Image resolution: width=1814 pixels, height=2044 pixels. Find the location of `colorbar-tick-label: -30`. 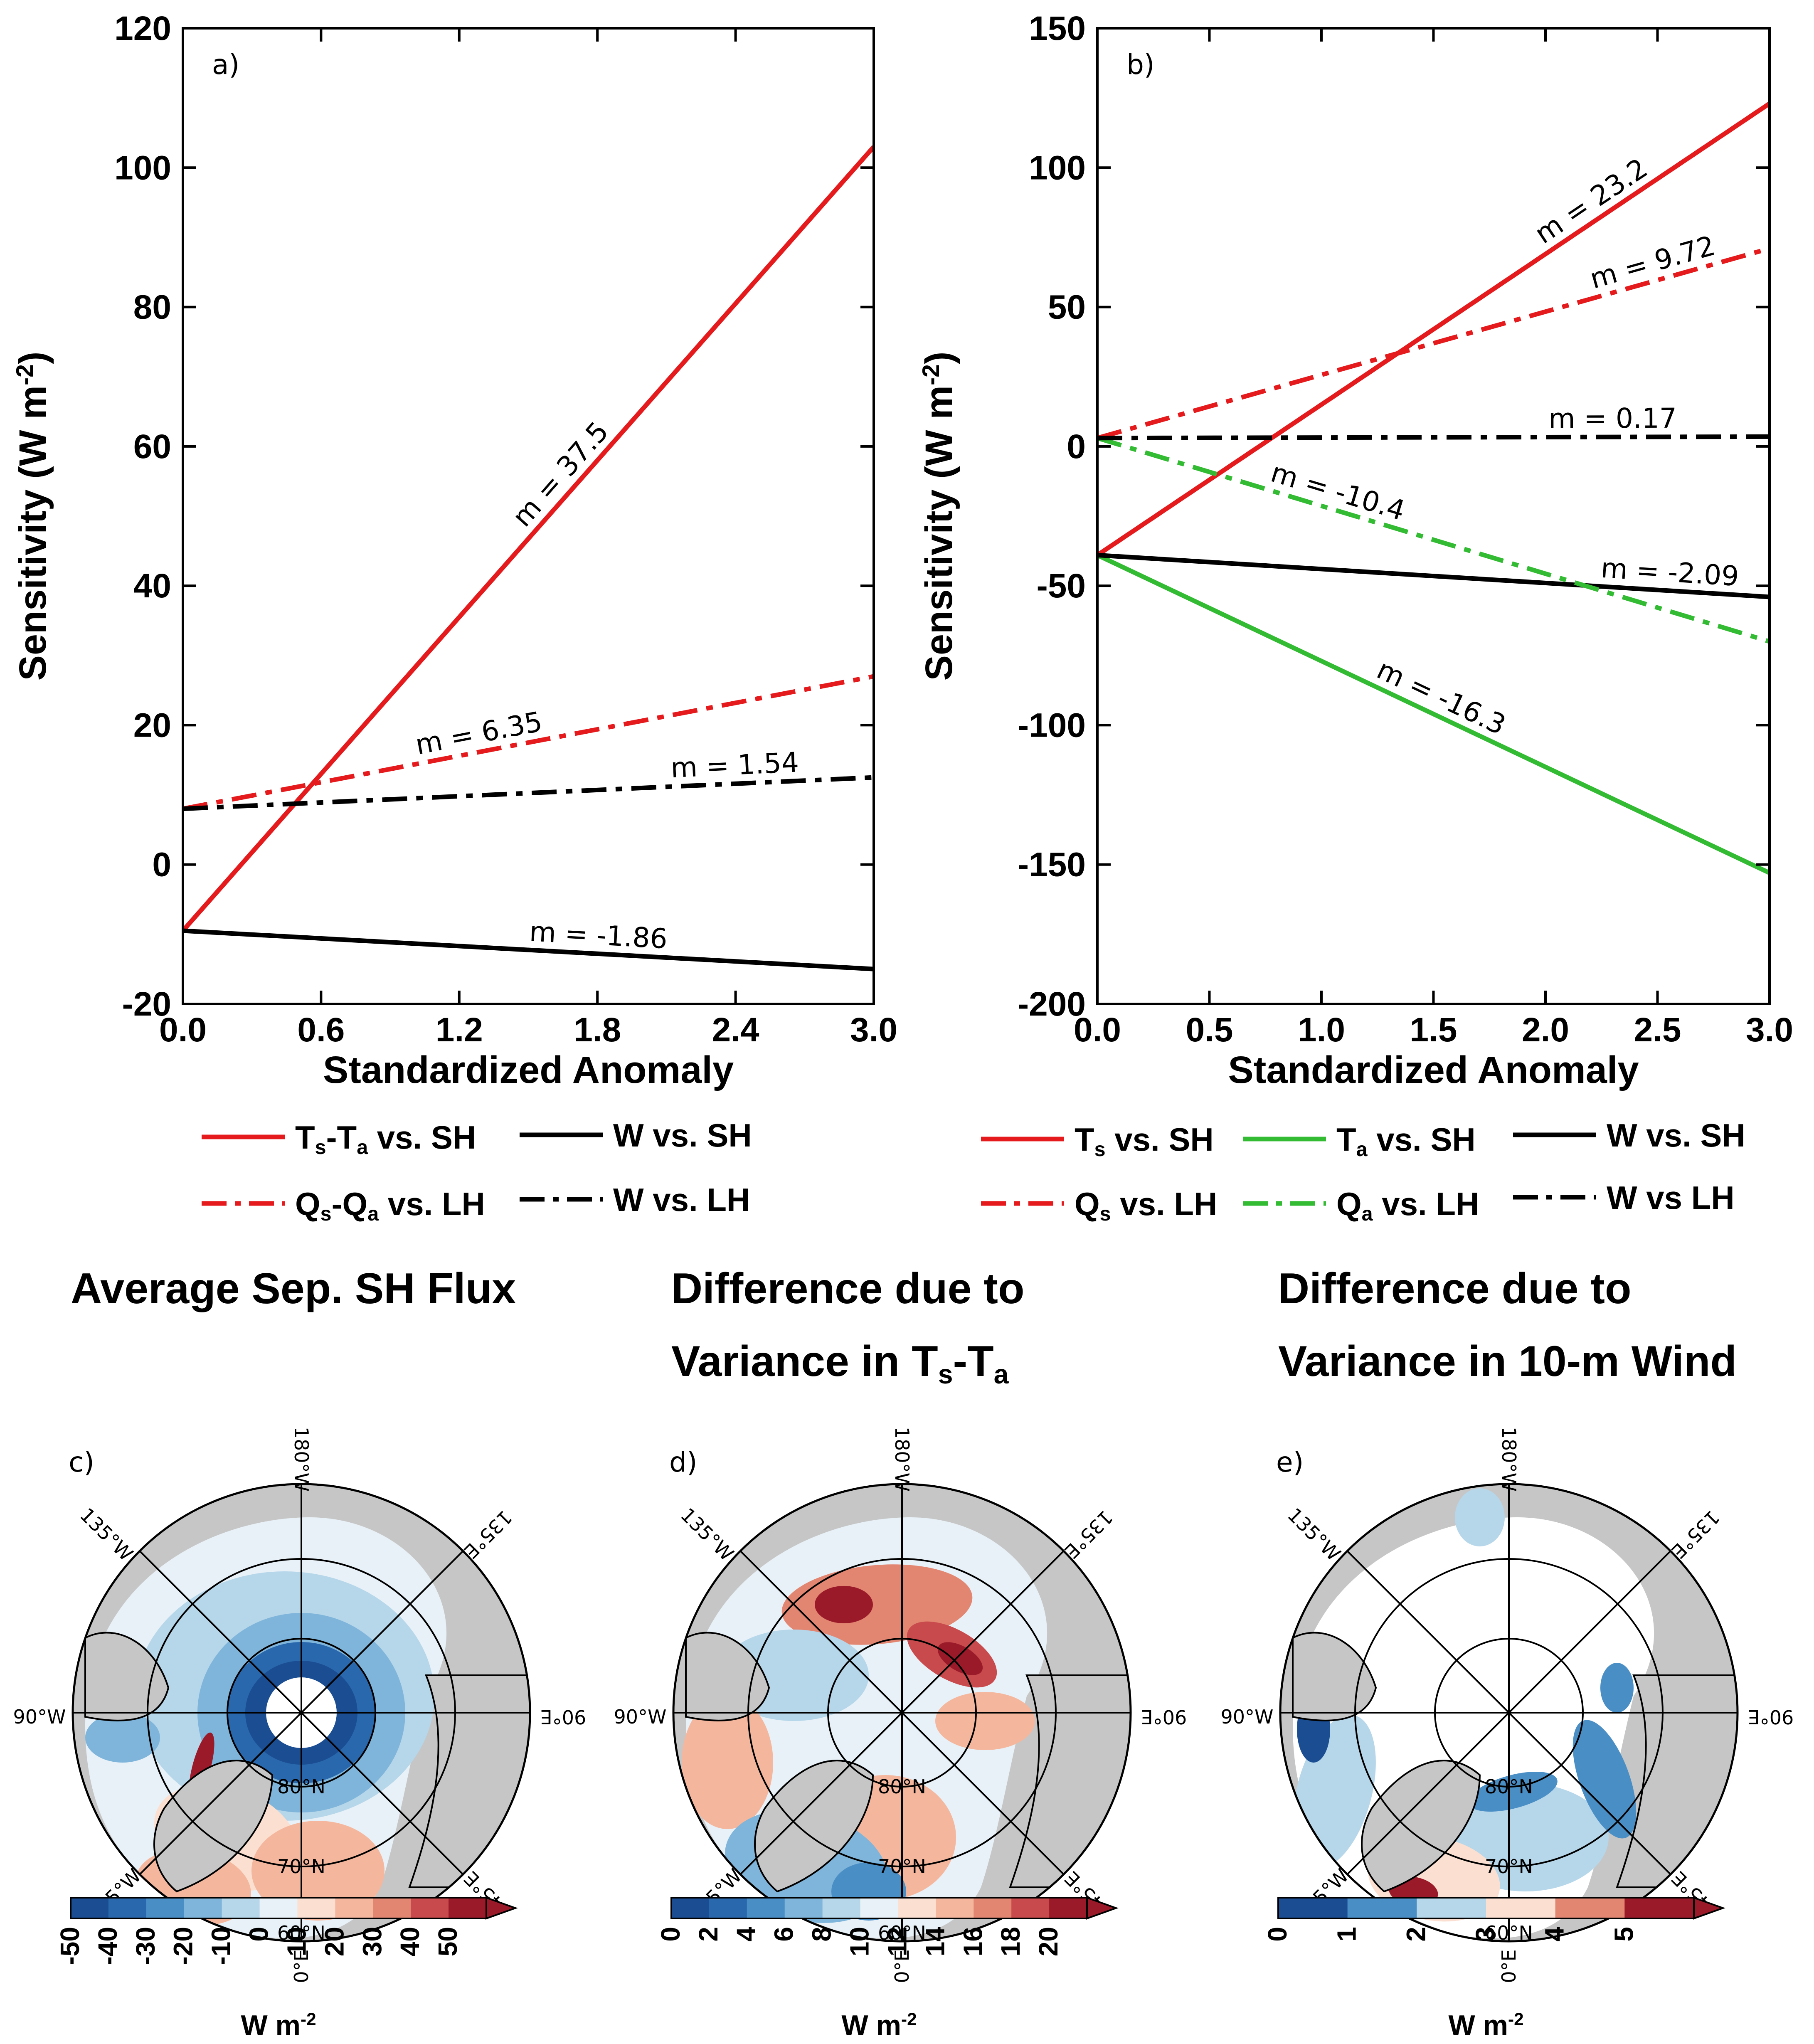

colorbar-tick-label: -30 is located at coordinates (146, 1946).